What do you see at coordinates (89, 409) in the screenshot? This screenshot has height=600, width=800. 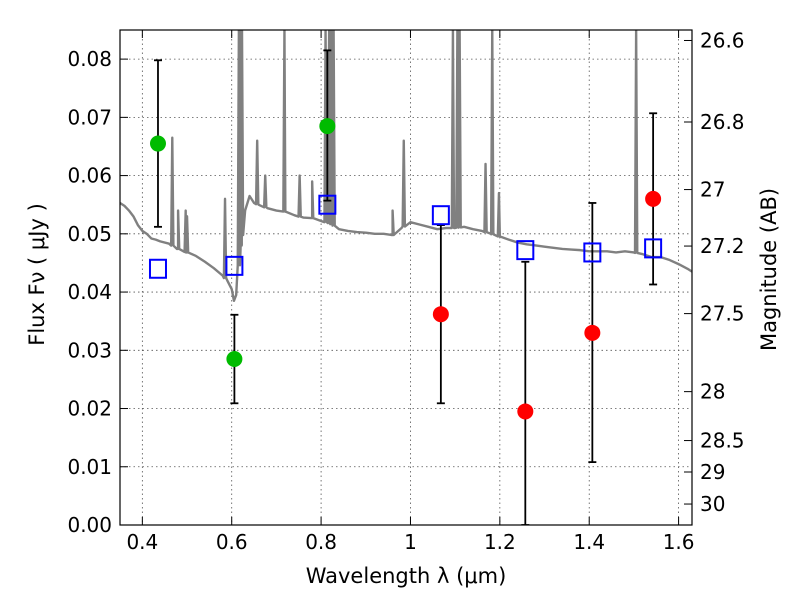 I see `y-tick-label: 0.02` at bounding box center [89, 409].